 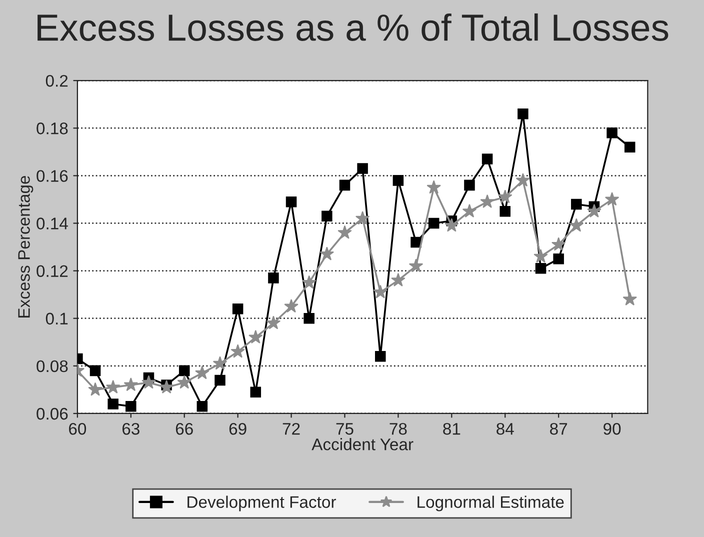 I want to click on y-tick-label: 0.1, so click(x=57, y=318).